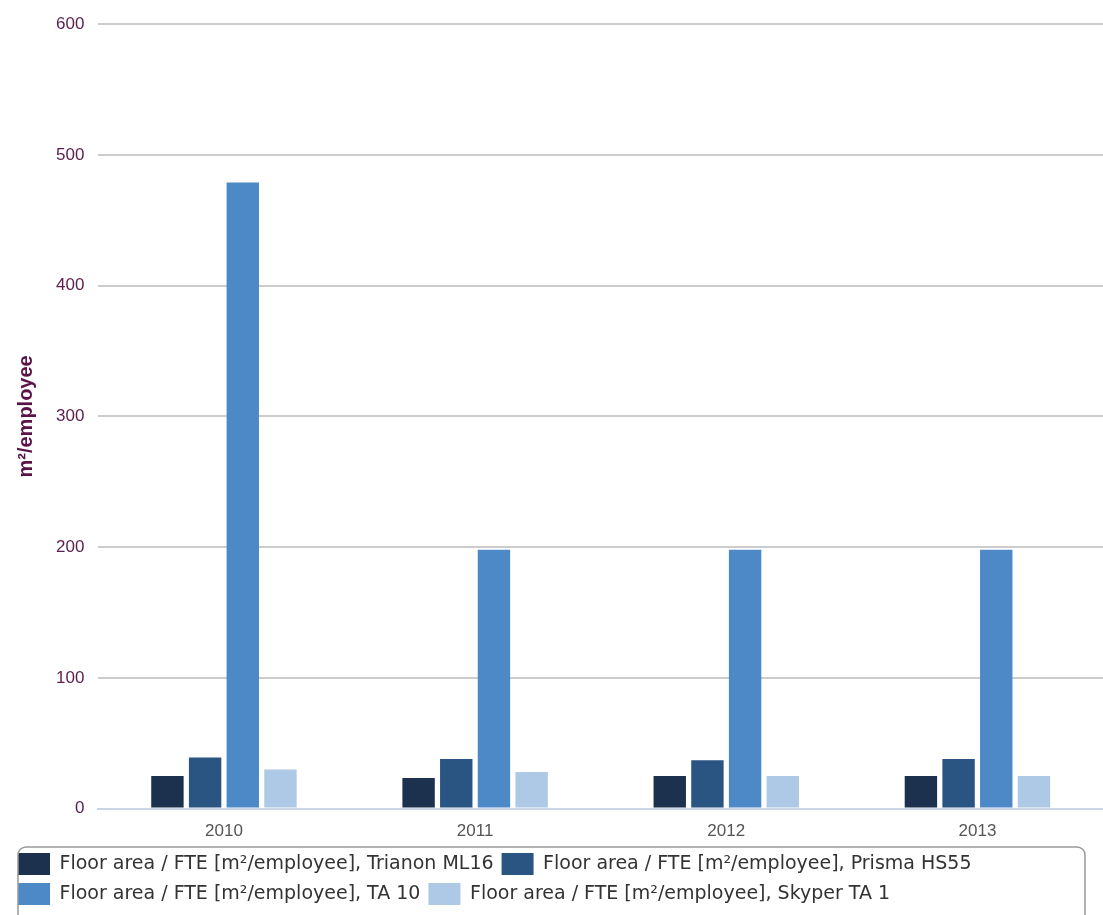 The height and width of the screenshot is (915, 1103). What do you see at coordinates (24, 416) in the screenshot?
I see `y-axis-title: m²/employee` at bounding box center [24, 416].